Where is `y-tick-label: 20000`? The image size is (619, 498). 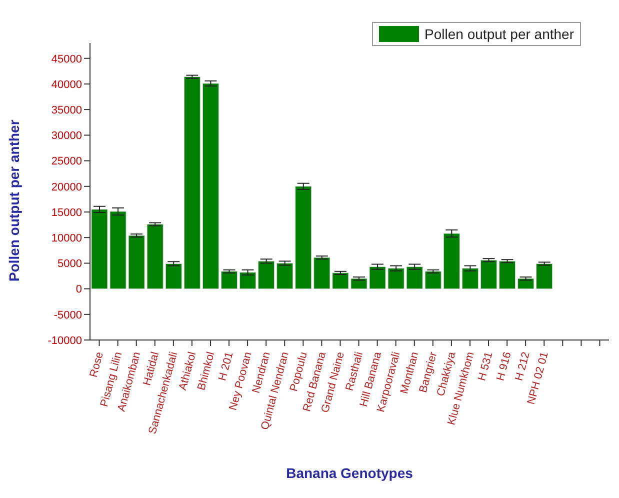 y-tick-label: 20000 is located at coordinates (66, 187).